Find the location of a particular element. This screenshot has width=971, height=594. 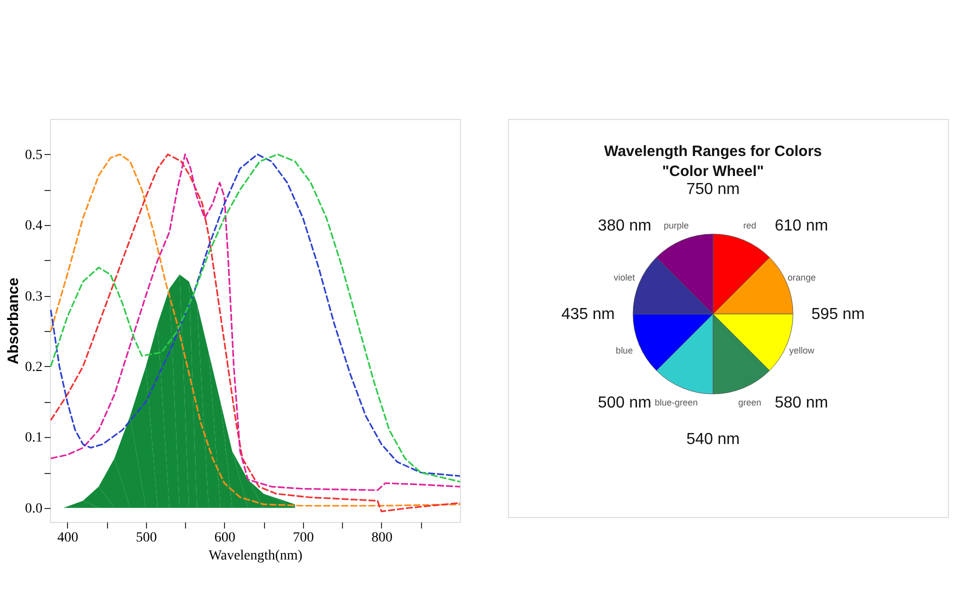

slice-label: violet is located at coordinates (625, 277).